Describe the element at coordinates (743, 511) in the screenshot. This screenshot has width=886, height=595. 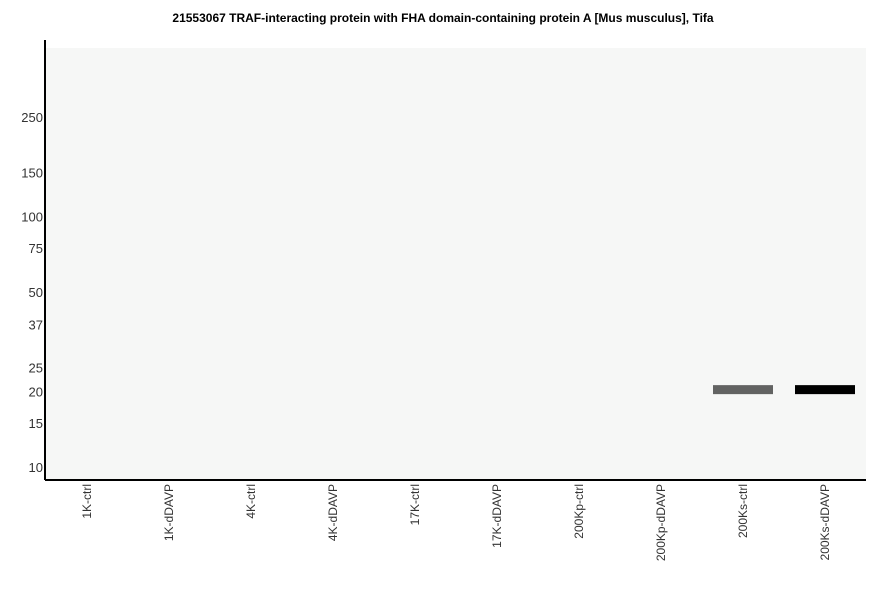
I see `lane-label: 200Ks-ctrl` at that location.